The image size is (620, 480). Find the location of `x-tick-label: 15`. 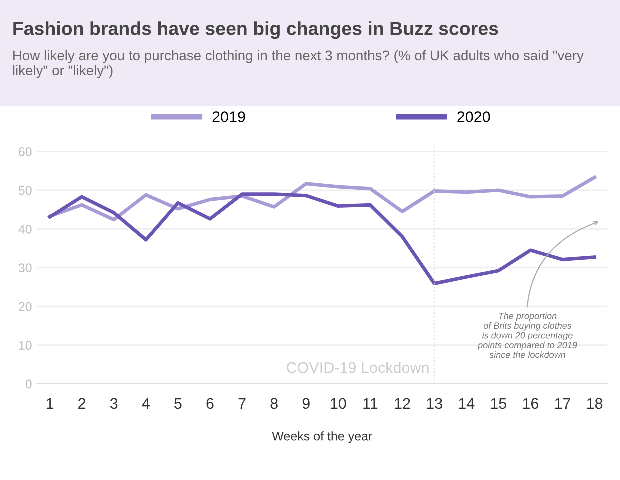

x-tick-label: 15 is located at coordinates (499, 404).